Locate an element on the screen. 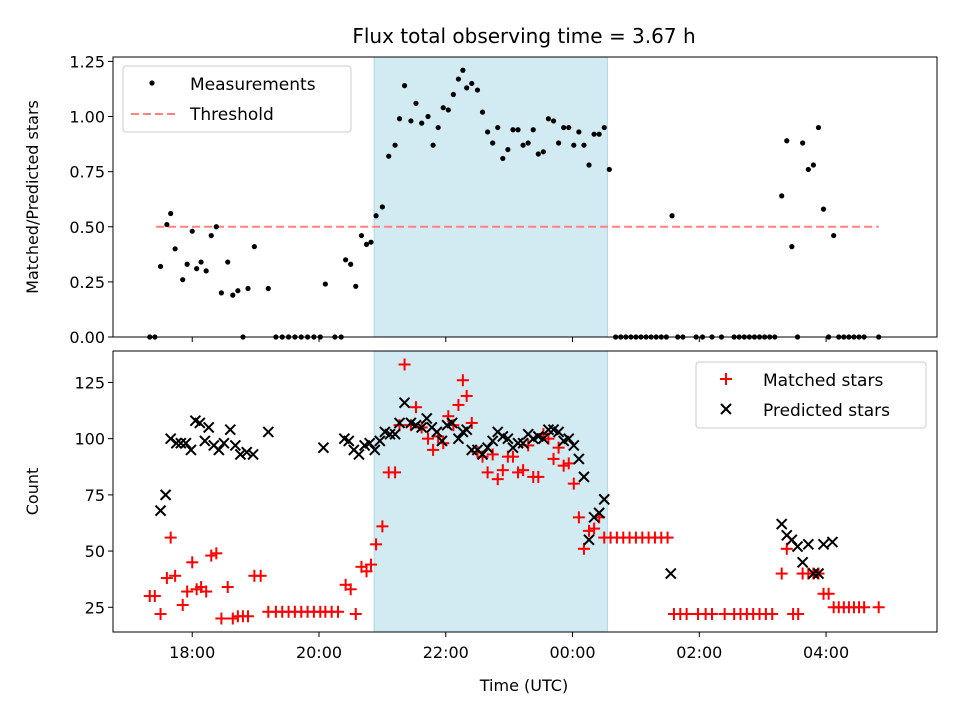 This screenshot has height=720, width=960. legend-bottom: Matched stars Predicted stars is located at coordinates (811, 395).